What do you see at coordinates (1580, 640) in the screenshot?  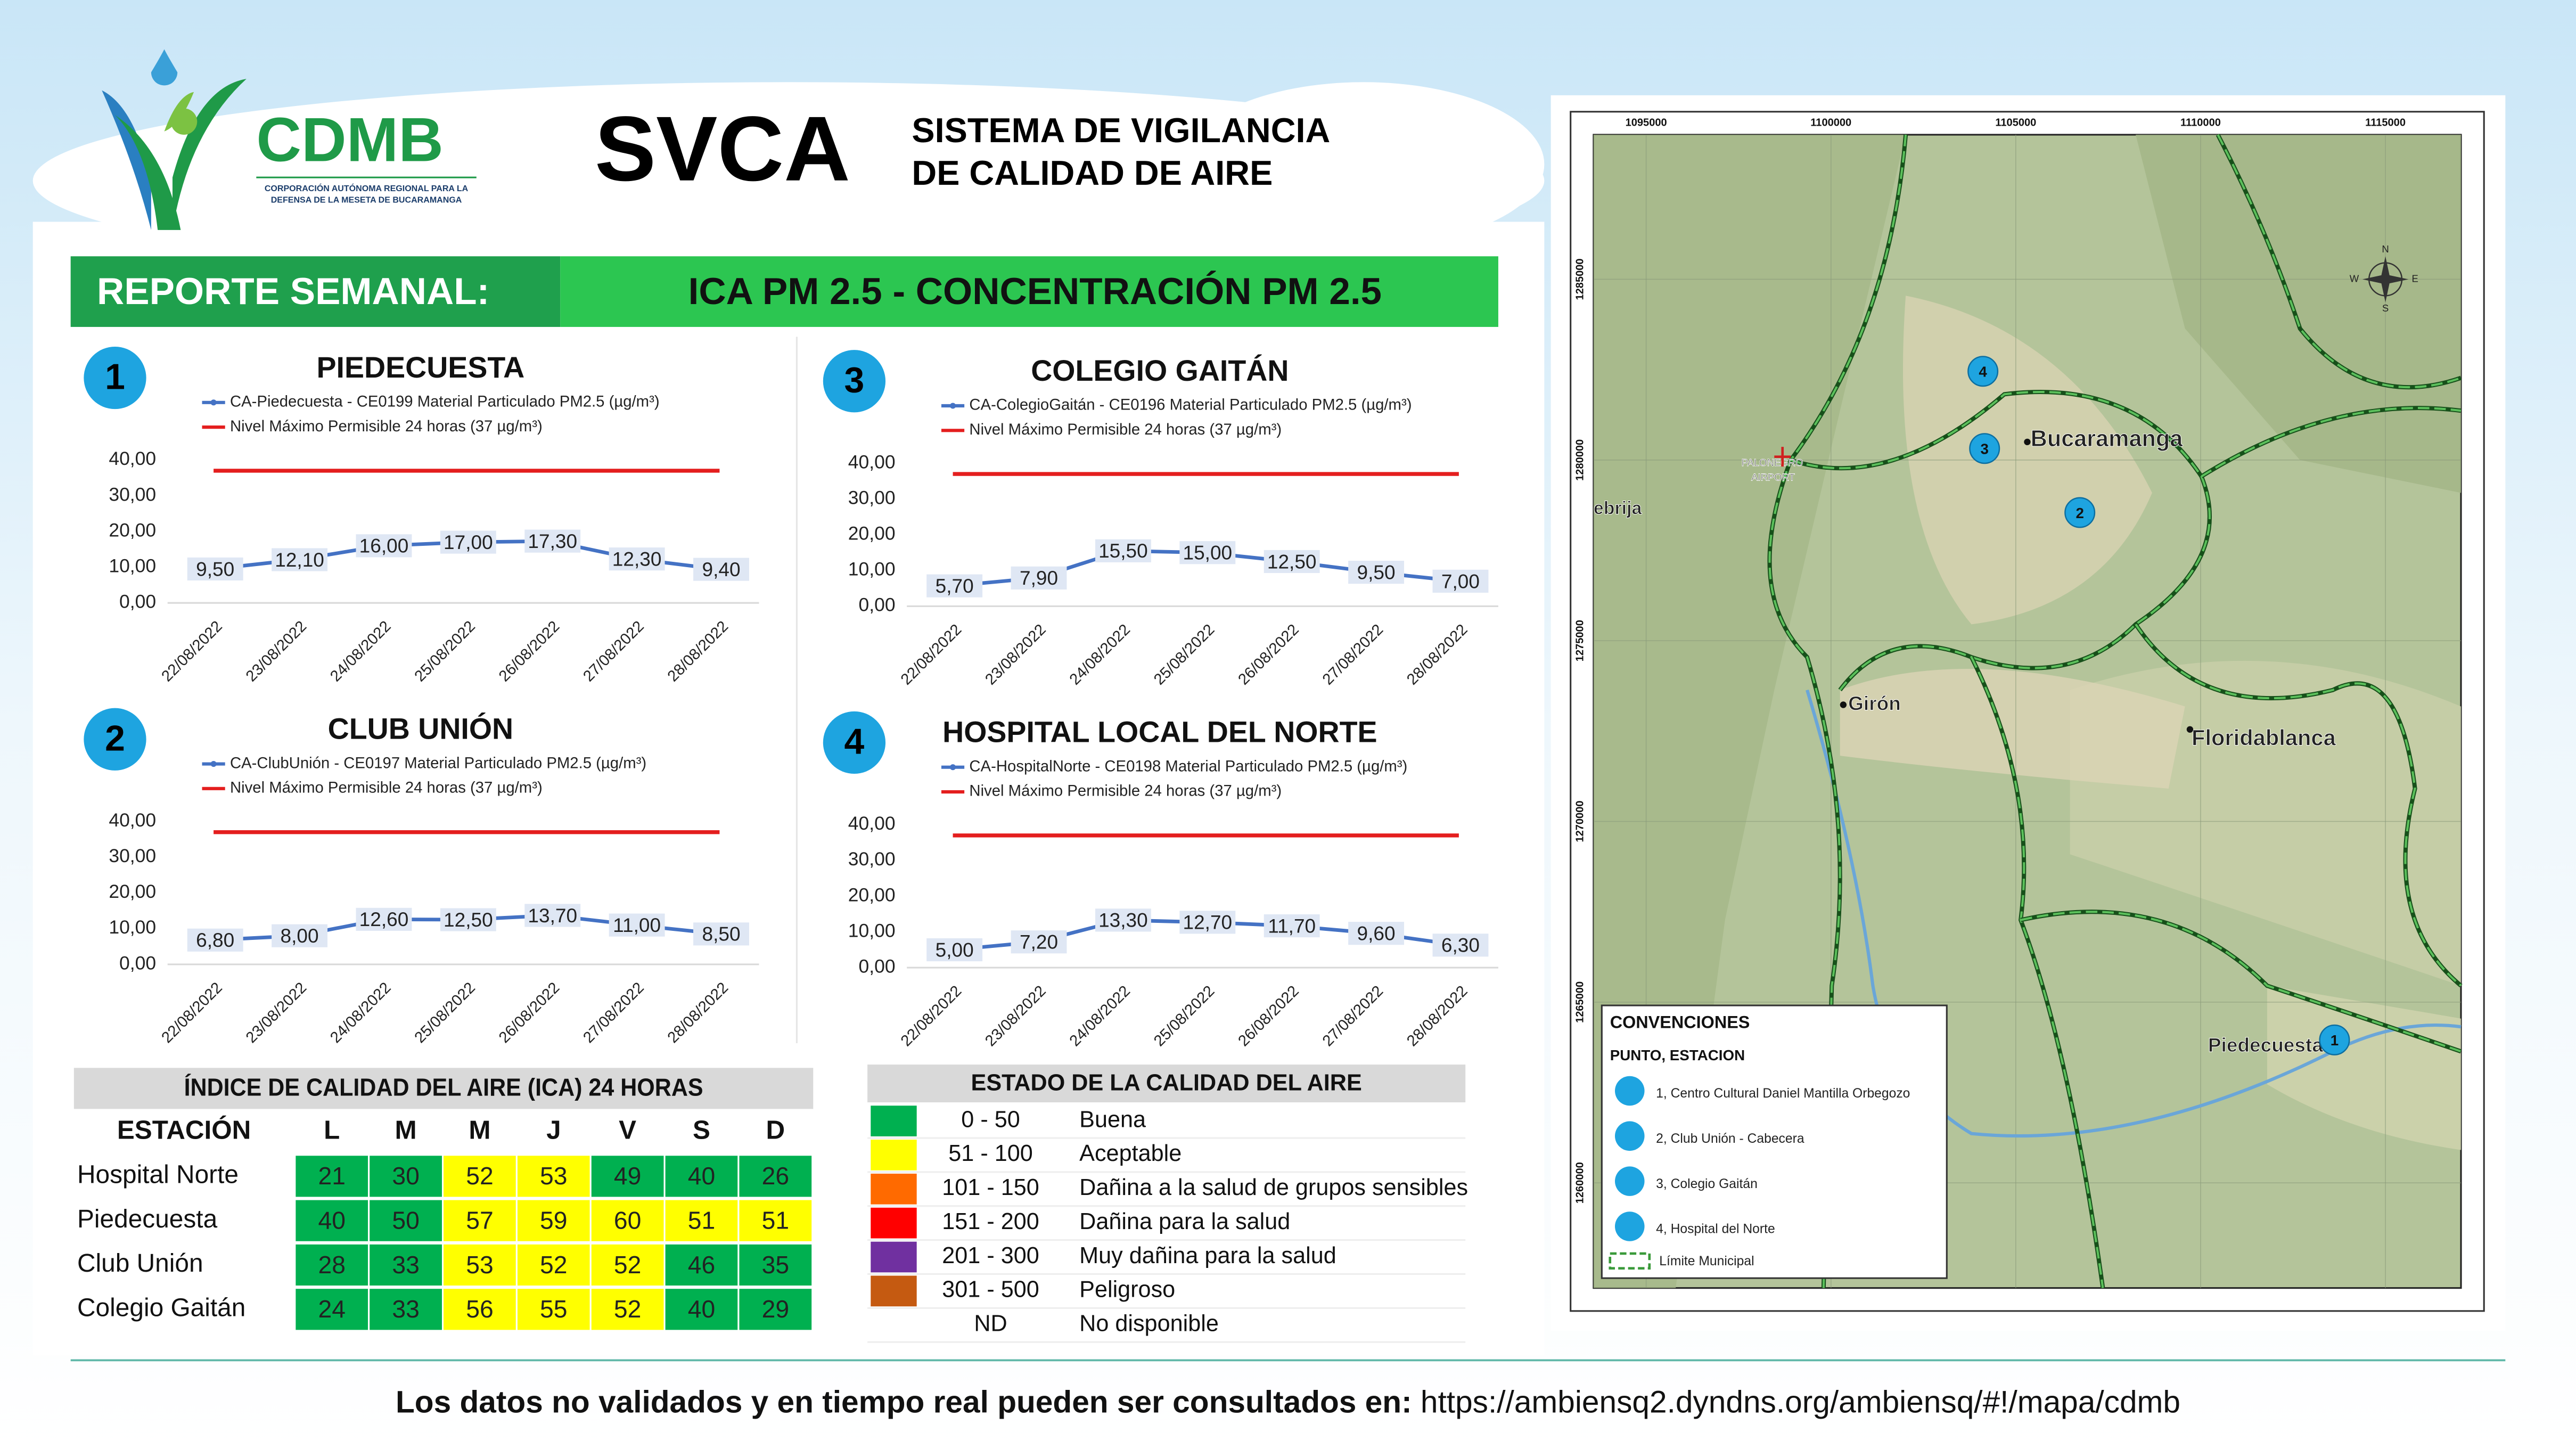 I see `map-y-tick: 1275000` at bounding box center [1580, 640].